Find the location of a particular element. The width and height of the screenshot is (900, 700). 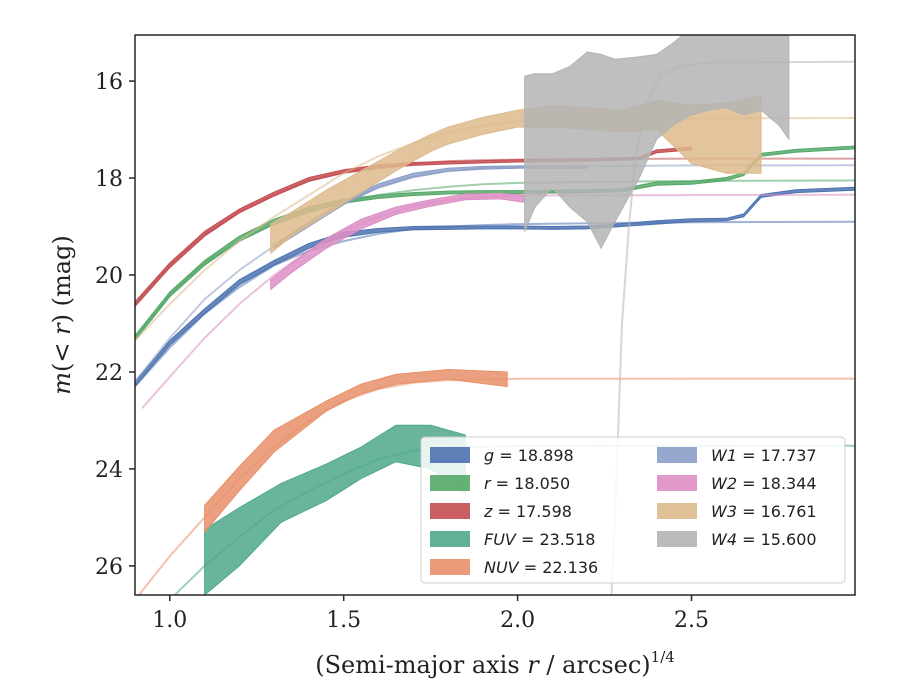

y-axis-label-suffix: ) (mag) is located at coordinates (62, 279).